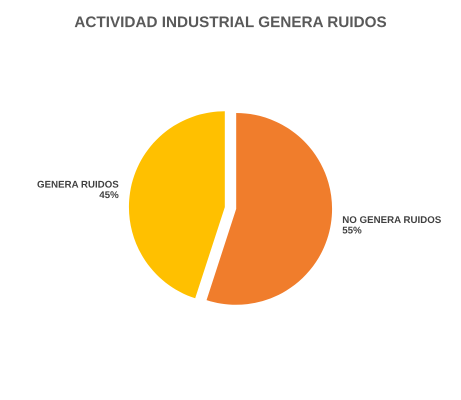 This screenshot has height=400, width=461. What do you see at coordinates (352, 230) in the screenshot?
I see `data-label: 55%` at bounding box center [352, 230].